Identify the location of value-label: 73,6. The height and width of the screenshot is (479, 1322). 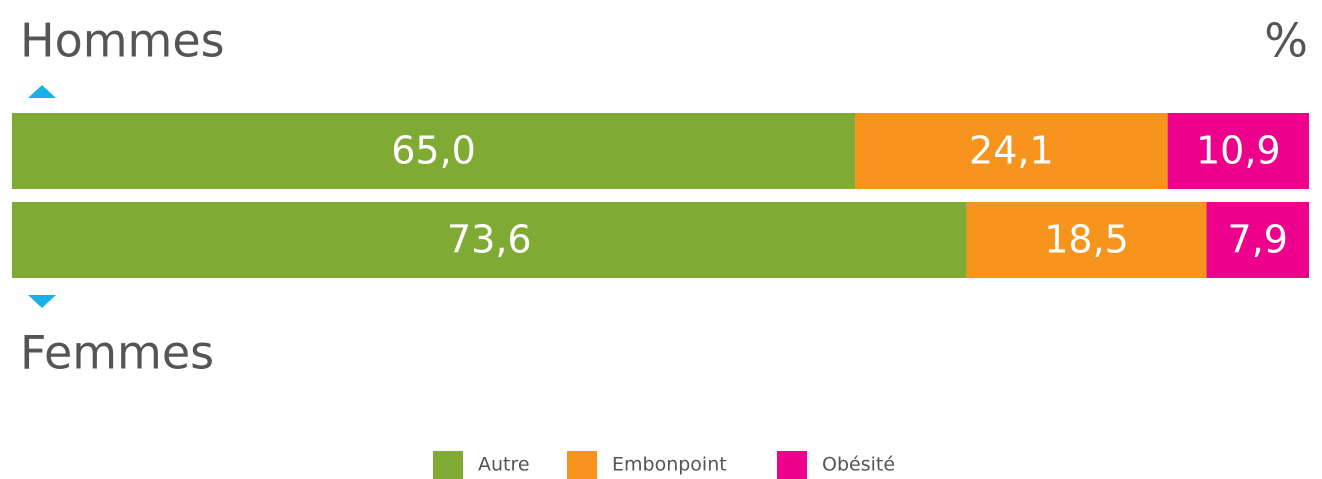
(489, 240).